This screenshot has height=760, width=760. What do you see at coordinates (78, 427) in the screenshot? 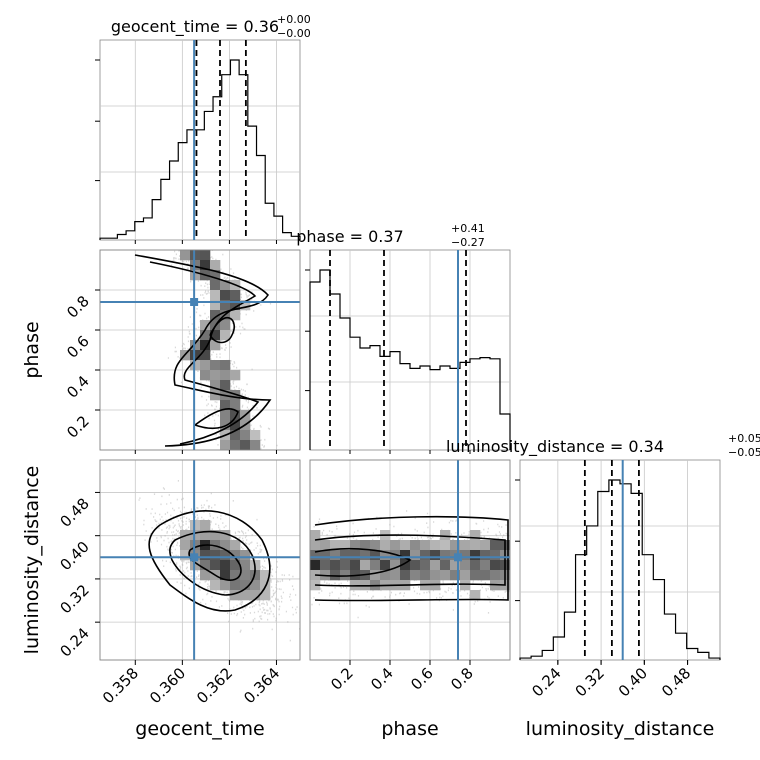
I see `y-tick-label-phase: 0.2` at bounding box center [78, 427].